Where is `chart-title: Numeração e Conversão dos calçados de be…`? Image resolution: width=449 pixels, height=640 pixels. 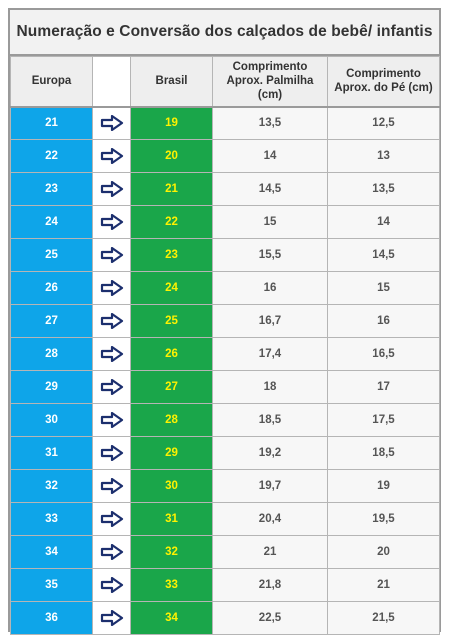
chart-title: Numeração e Conversão dos calçados de be… is located at coordinates (224, 33).